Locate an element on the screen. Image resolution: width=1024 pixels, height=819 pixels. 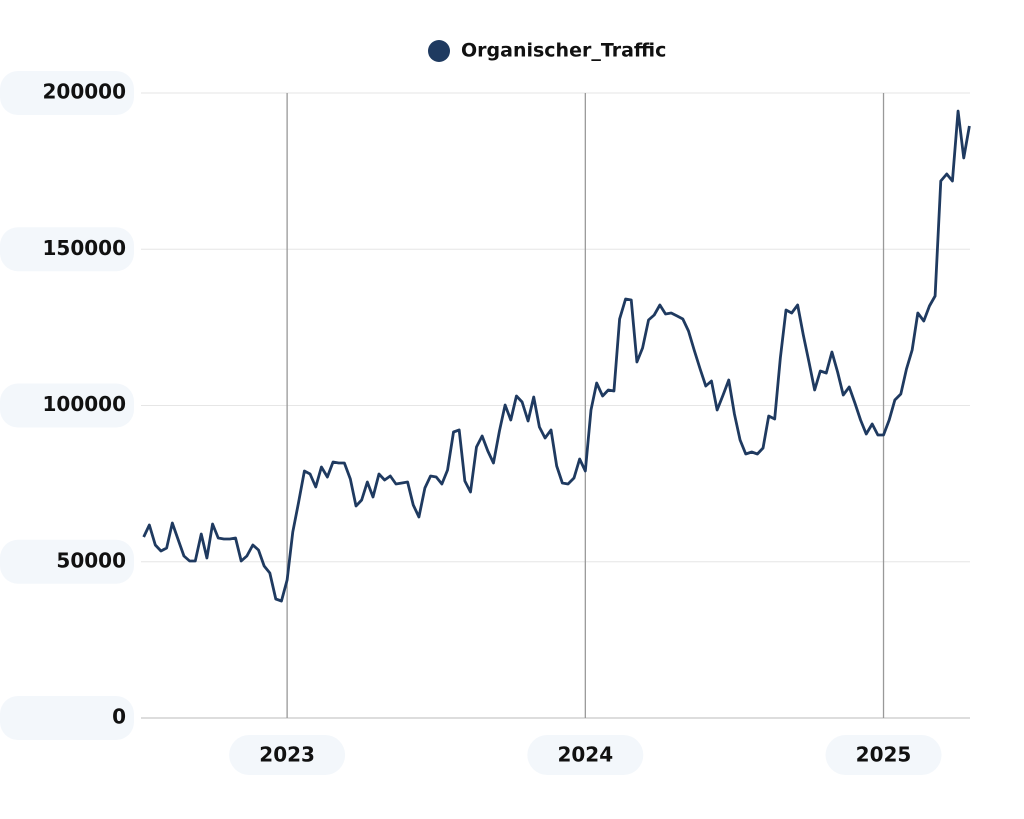
legend-marker is located at coordinates (439, 51).